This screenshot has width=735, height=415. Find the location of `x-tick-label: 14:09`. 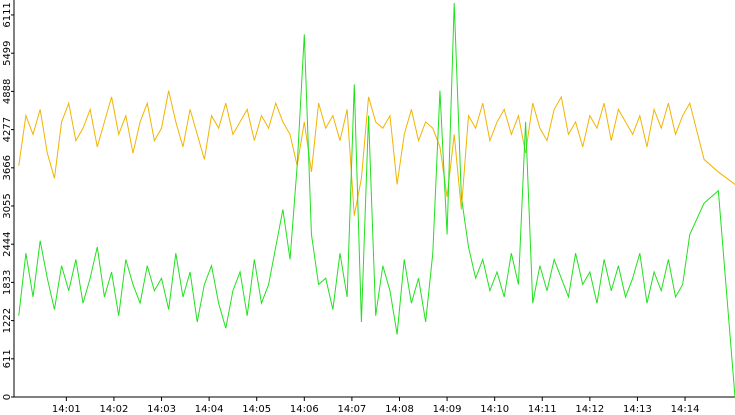

x-tick-label: 14:09 is located at coordinates (447, 409).